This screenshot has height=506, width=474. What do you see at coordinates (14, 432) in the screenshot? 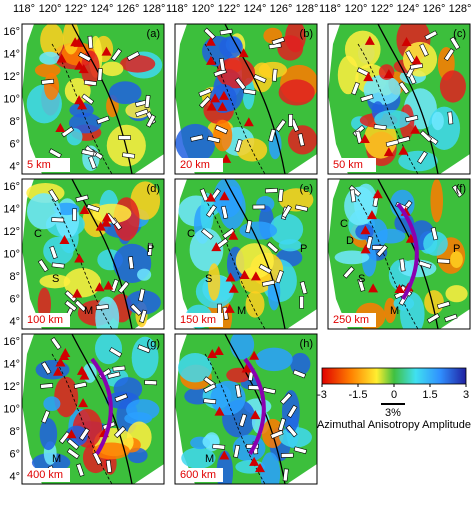
I see `lat-label: 8°` at bounding box center [14, 432].